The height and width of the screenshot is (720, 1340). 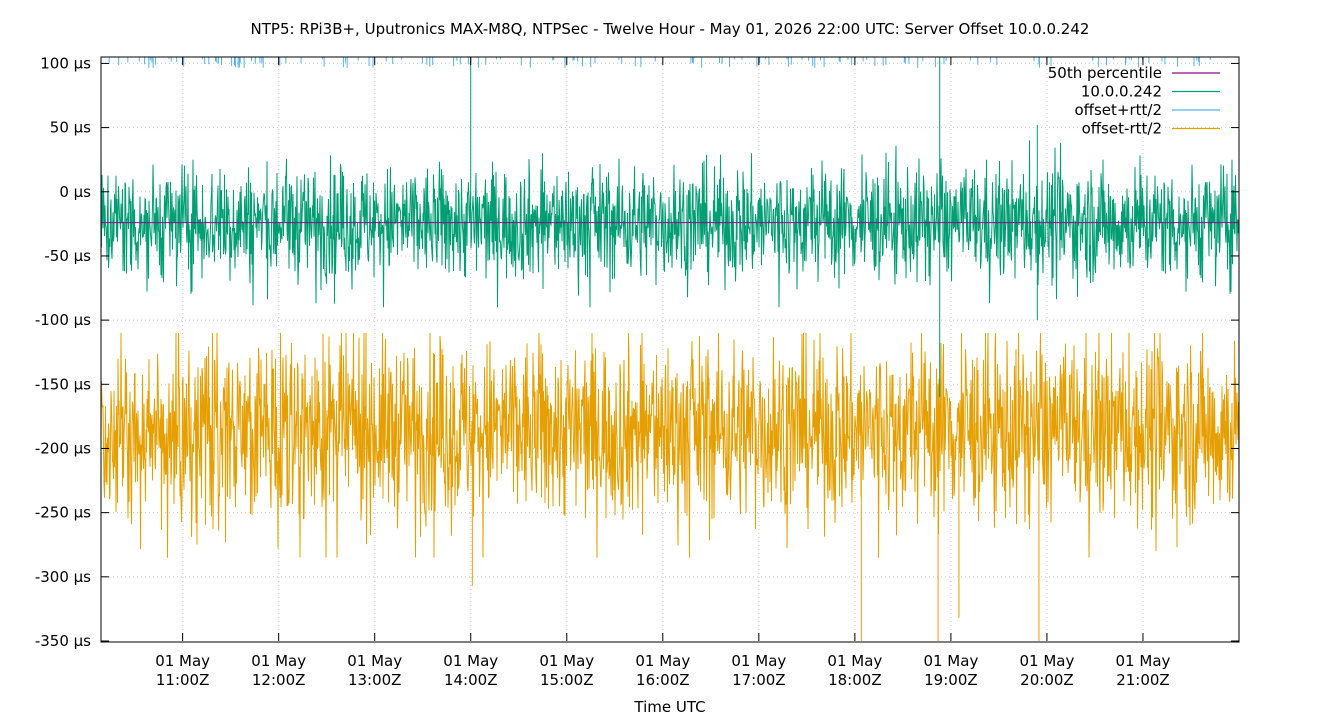 I want to click on legend-label: 10.0.0.242, so click(x=1121, y=92).